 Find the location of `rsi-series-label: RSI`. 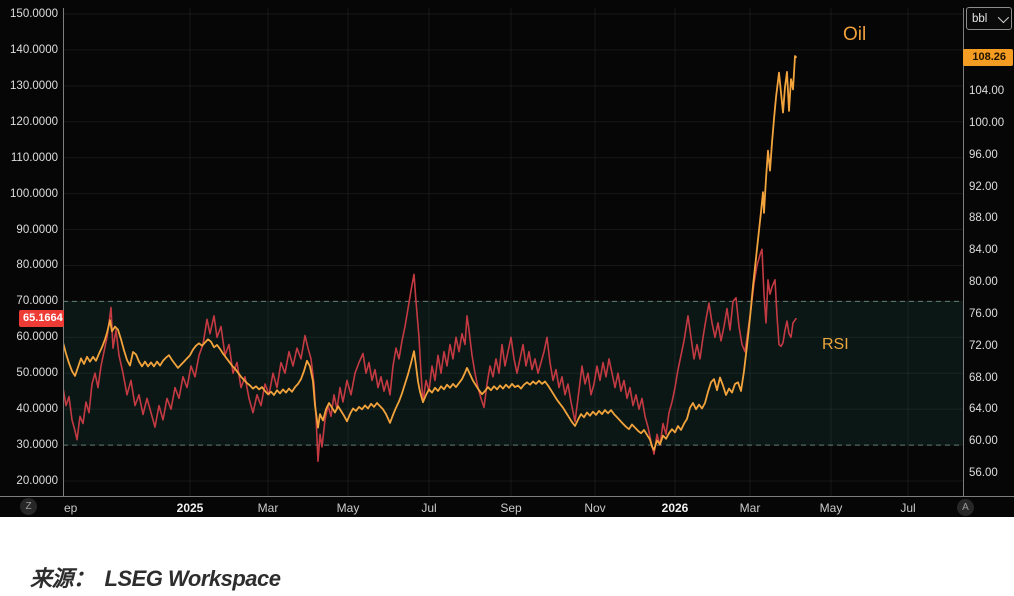

rsi-series-label: RSI is located at coordinates (835, 344).